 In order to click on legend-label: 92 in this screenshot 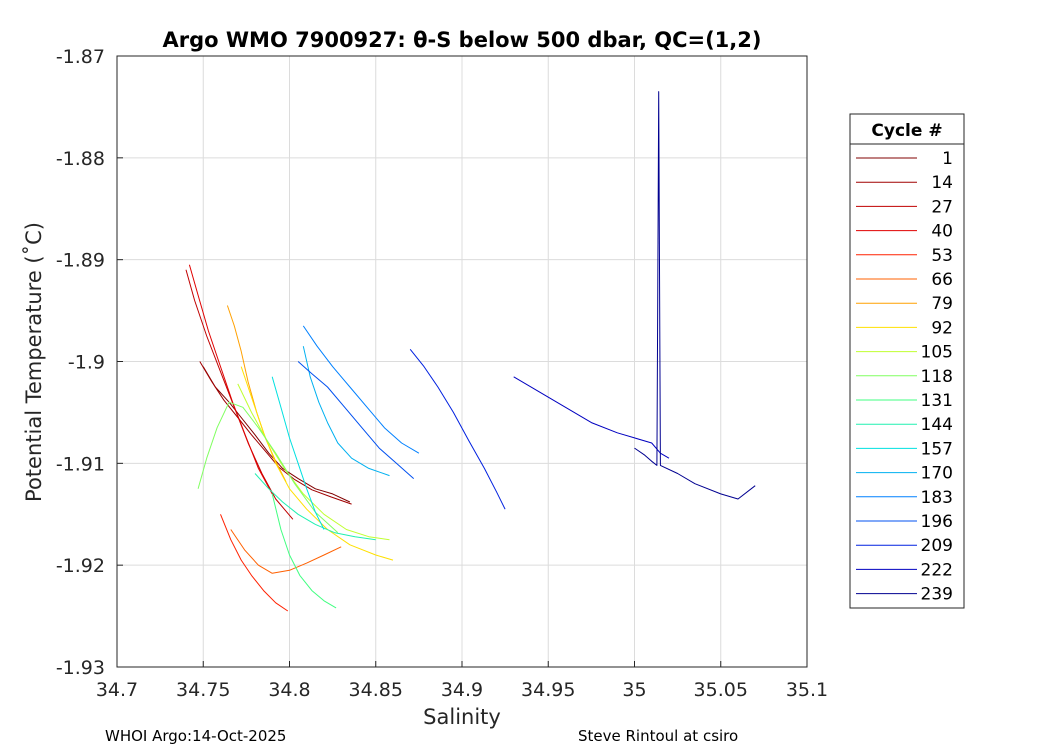, I will do `click(942, 328)`.